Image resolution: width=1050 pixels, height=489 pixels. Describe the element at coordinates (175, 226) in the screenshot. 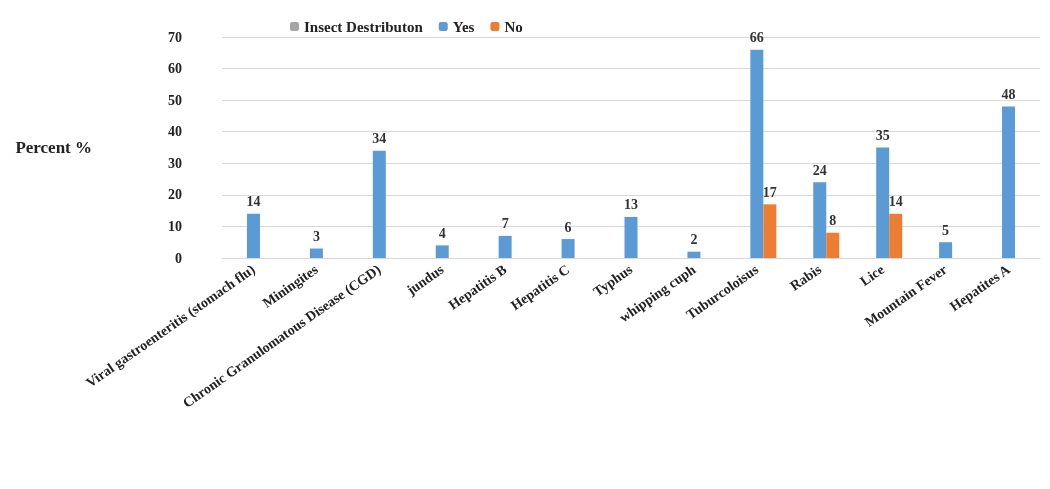

I see `y-tick-label: 10` at that location.